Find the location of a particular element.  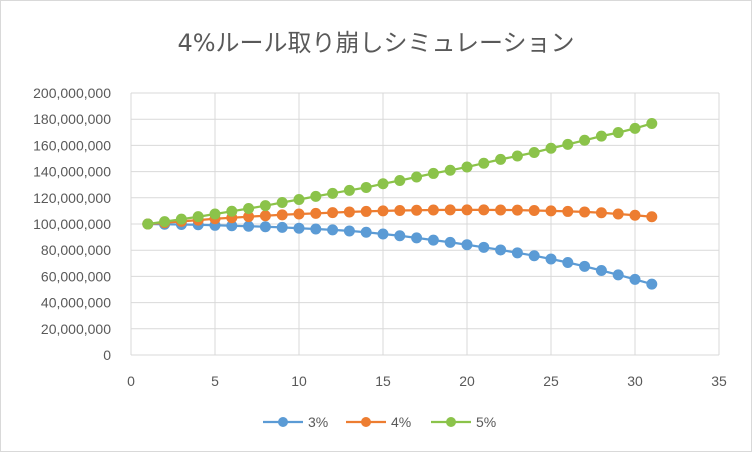

y-tick-label: 180,000,000 is located at coordinates (72, 119).